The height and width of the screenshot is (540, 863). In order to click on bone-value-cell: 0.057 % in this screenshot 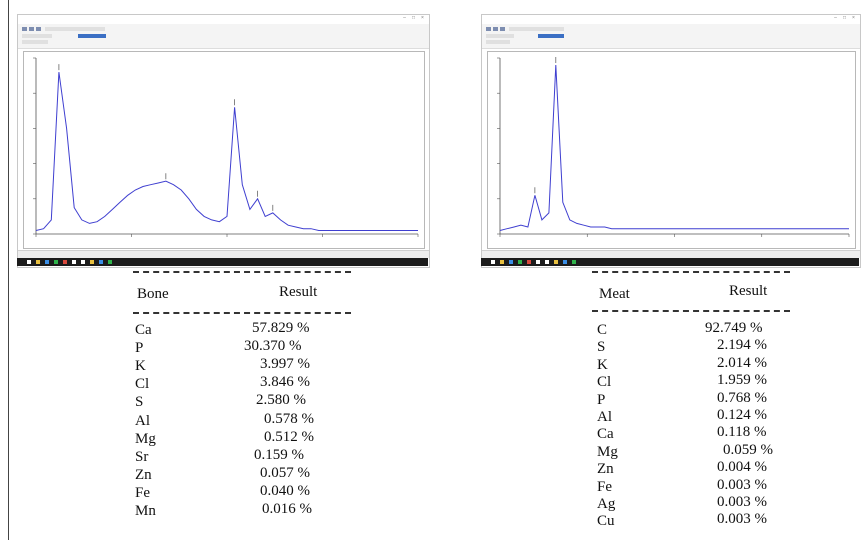, I will do `click(285, 472)`.